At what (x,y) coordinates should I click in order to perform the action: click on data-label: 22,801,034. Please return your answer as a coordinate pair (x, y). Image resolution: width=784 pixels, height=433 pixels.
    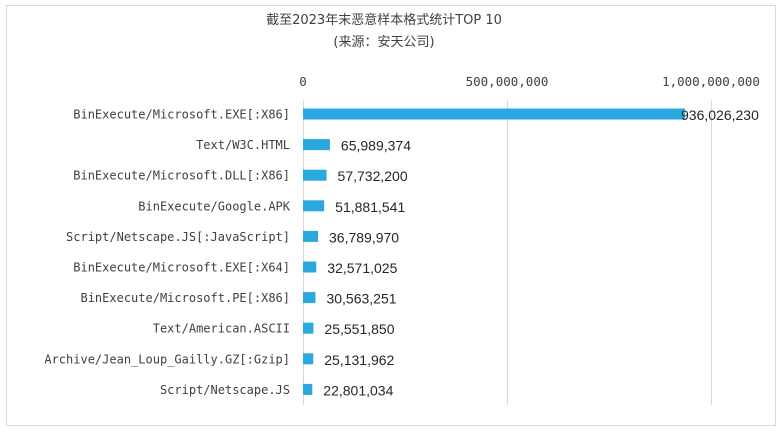
    Looking at the image, I should click on (358, 390).